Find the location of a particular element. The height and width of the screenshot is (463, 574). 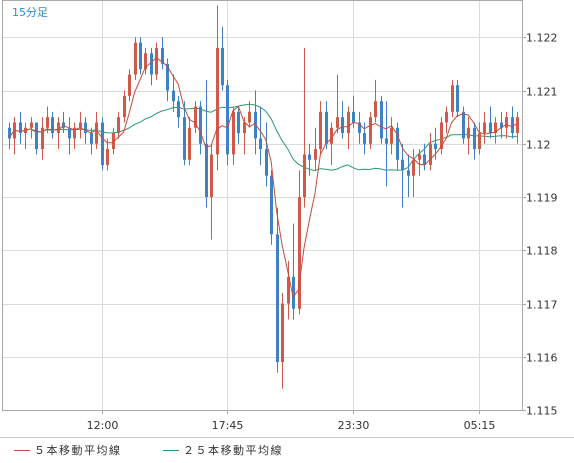

ma25-layer is located at coordinates (263, 137).